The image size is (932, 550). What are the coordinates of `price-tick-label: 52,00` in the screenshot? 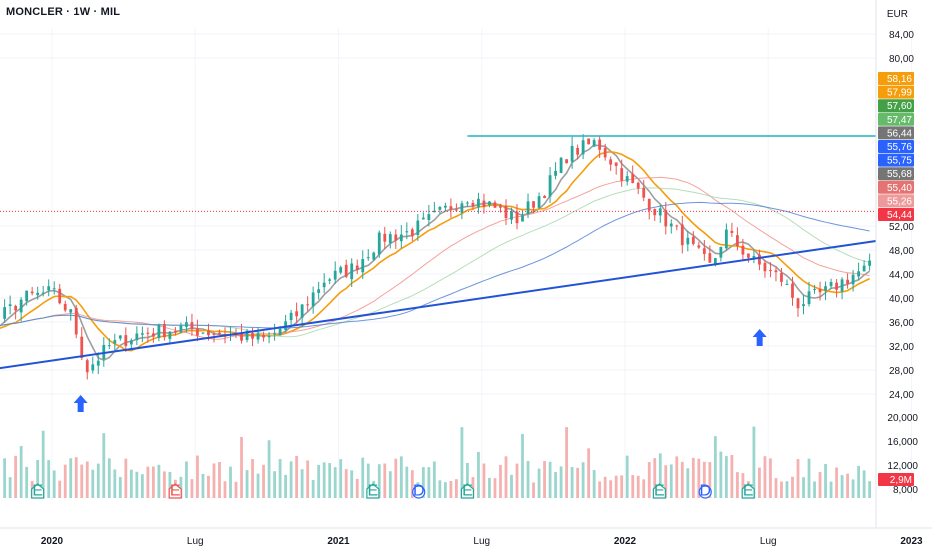 It's located at (901, 227).